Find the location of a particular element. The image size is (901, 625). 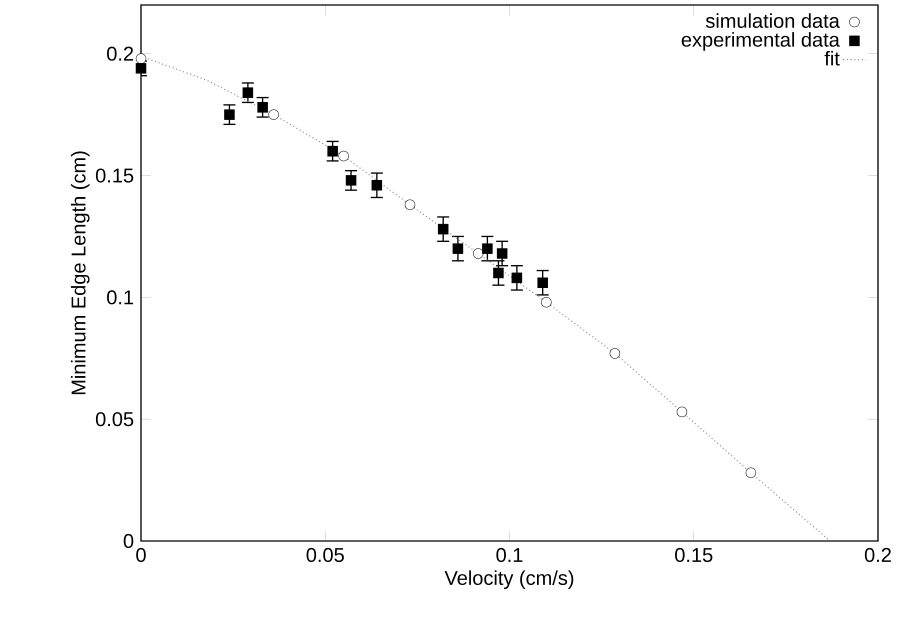

legend-label: simulation data is located at coordinates (773, 20).